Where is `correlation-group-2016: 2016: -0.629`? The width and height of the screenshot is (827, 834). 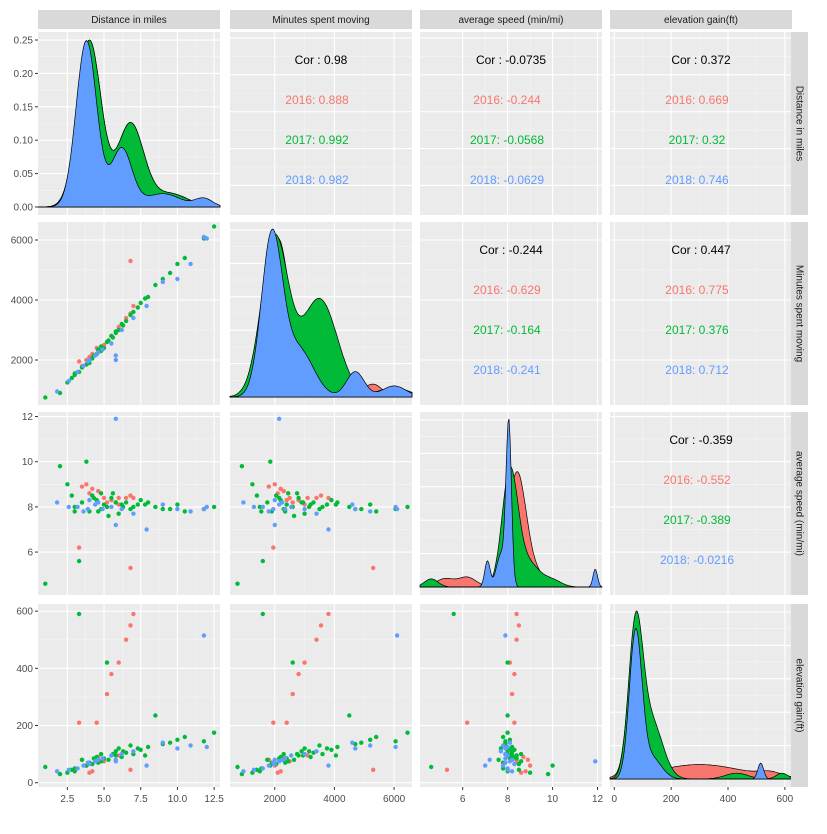 correlation-group-2016: 2016: -0.629 is located at coordinates (507, 290).